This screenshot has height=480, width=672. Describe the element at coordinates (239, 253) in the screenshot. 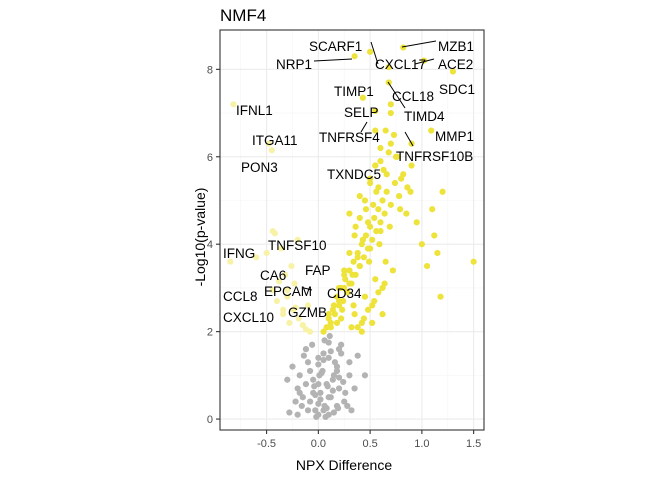

I see `gene-label: IFNG` at that location.